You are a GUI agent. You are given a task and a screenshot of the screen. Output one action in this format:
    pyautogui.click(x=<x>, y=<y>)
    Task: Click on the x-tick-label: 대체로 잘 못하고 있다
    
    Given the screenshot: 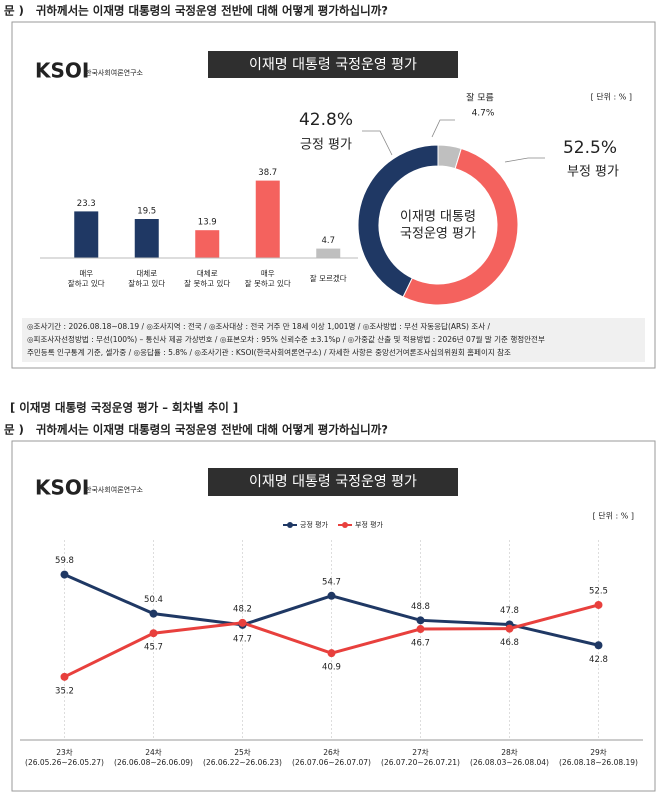 What is the action you would take?
    pyautogui.click(x=207, y=278)
    